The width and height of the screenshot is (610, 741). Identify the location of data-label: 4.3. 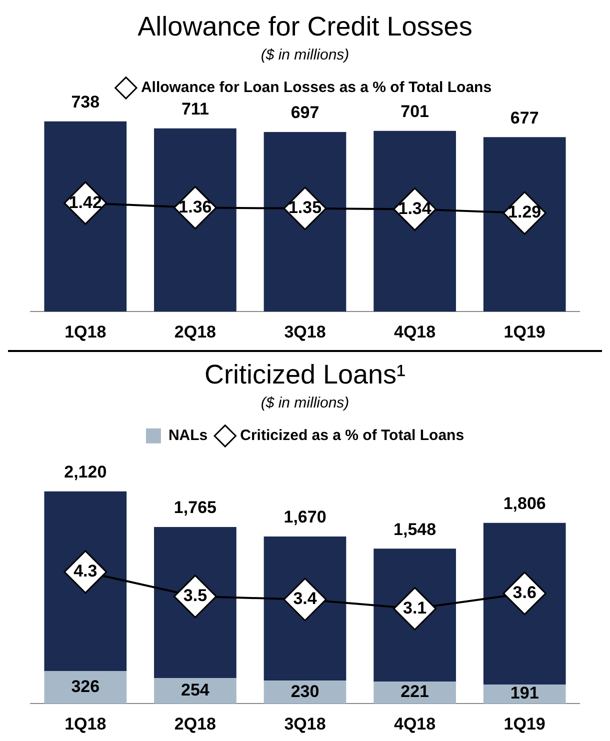
(86, 571).